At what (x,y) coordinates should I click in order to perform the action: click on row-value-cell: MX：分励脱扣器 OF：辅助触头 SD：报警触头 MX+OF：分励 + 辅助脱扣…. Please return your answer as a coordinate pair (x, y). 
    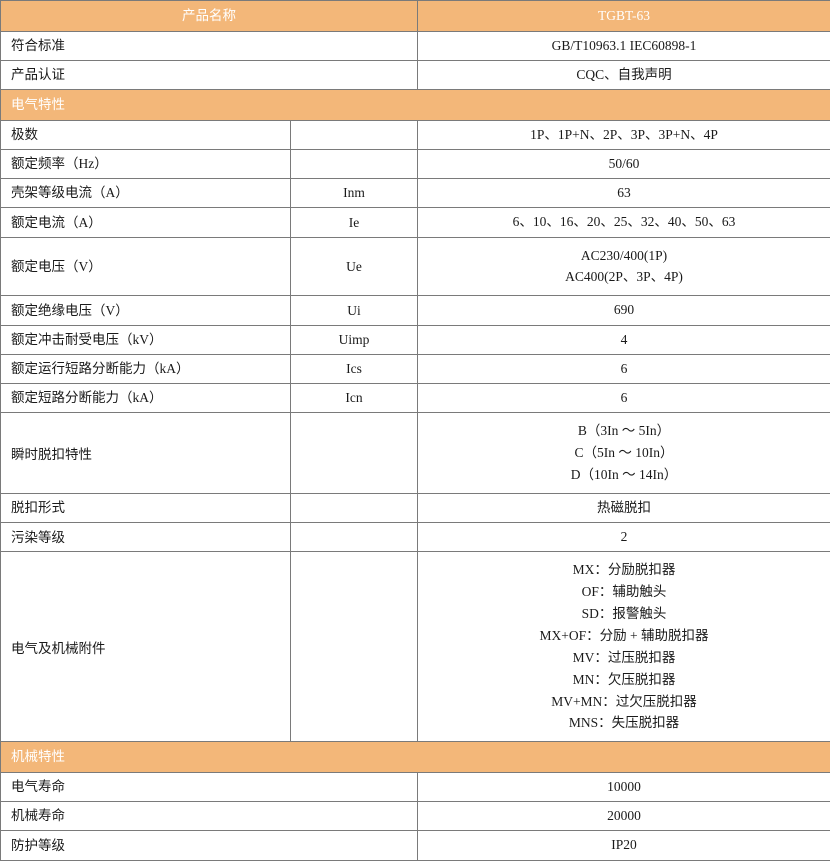
    Looking at the image, I should click on (624, 647).